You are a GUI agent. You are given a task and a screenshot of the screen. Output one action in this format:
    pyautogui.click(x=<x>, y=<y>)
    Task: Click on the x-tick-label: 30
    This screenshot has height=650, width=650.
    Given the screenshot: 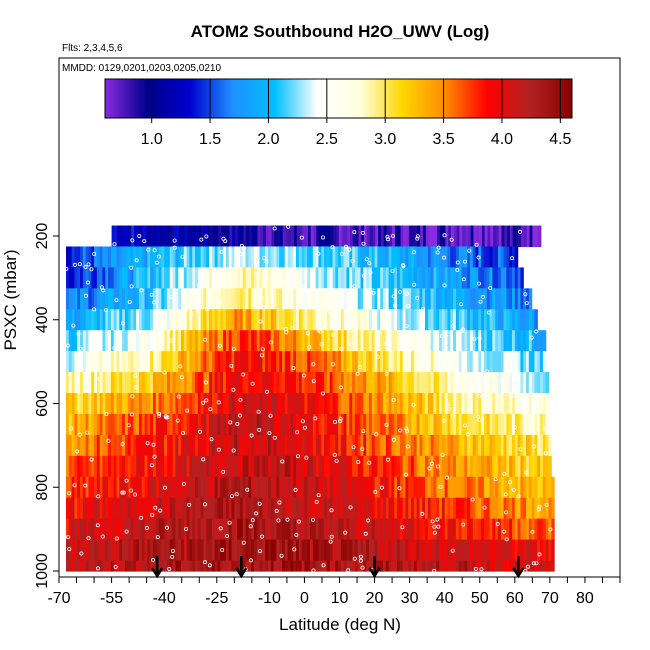 What is the action you would take?
    pyautogui.click(x=410, y=598)
    